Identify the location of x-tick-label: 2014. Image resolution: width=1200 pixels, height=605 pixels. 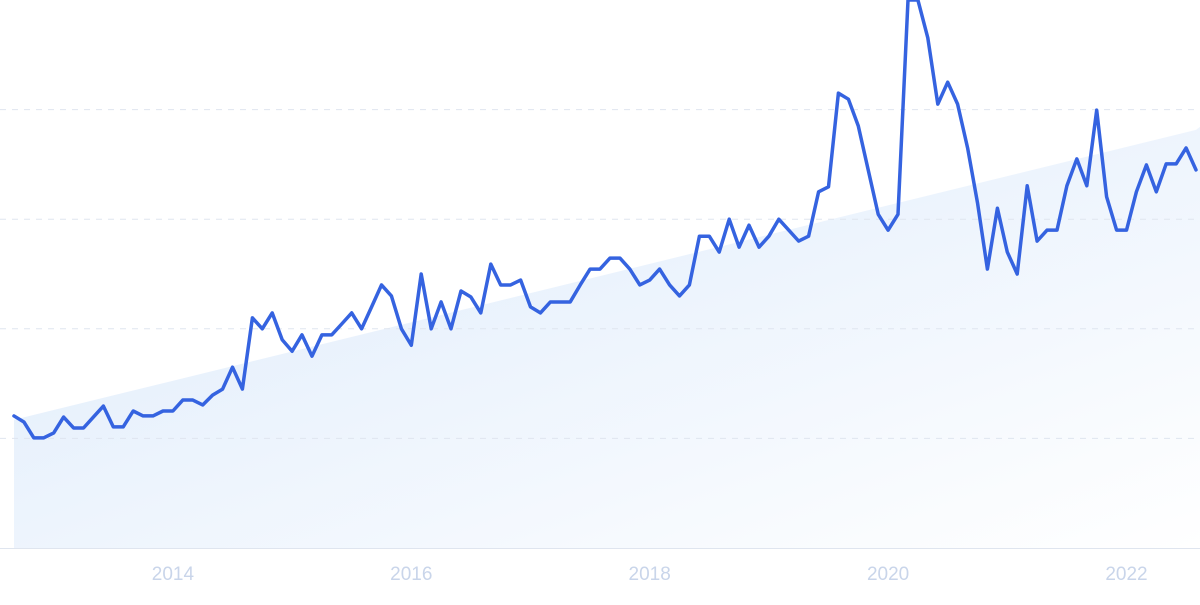
(173, 574).